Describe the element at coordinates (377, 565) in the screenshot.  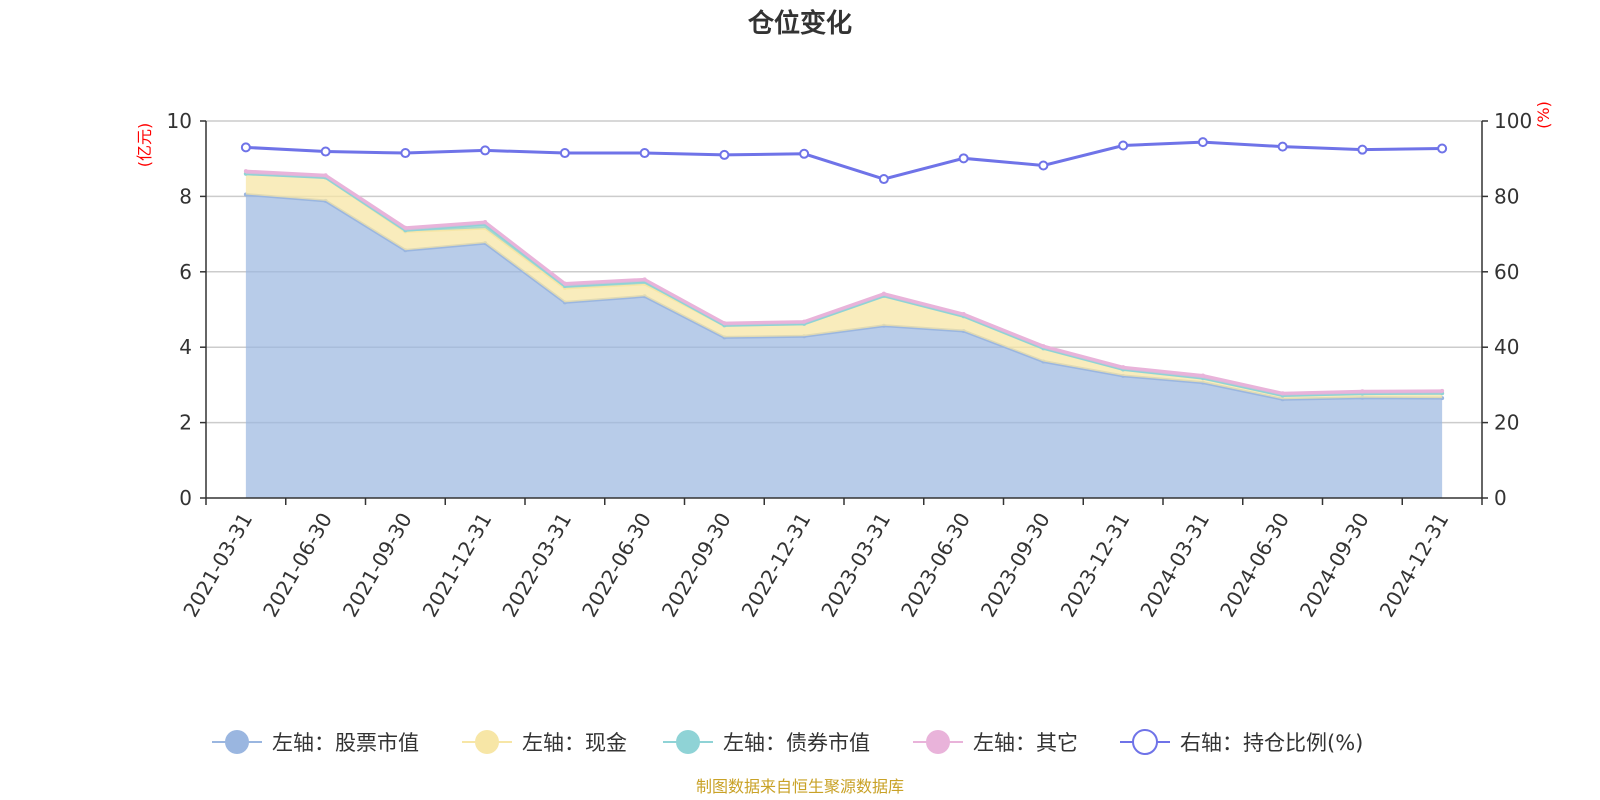
I see `x-tick-label: 2021-09-30` at that location.